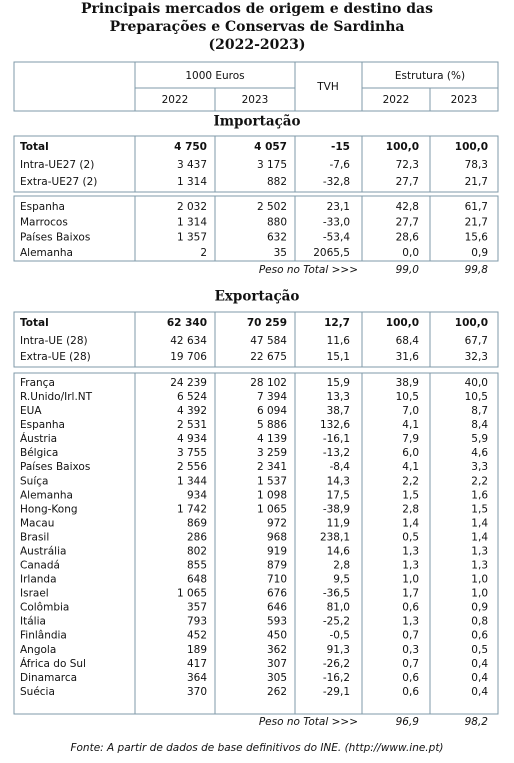  What do you see at coordinates (340, 147) in the screenshot?
I see `cell: -15` at bounding box center [340, 147].